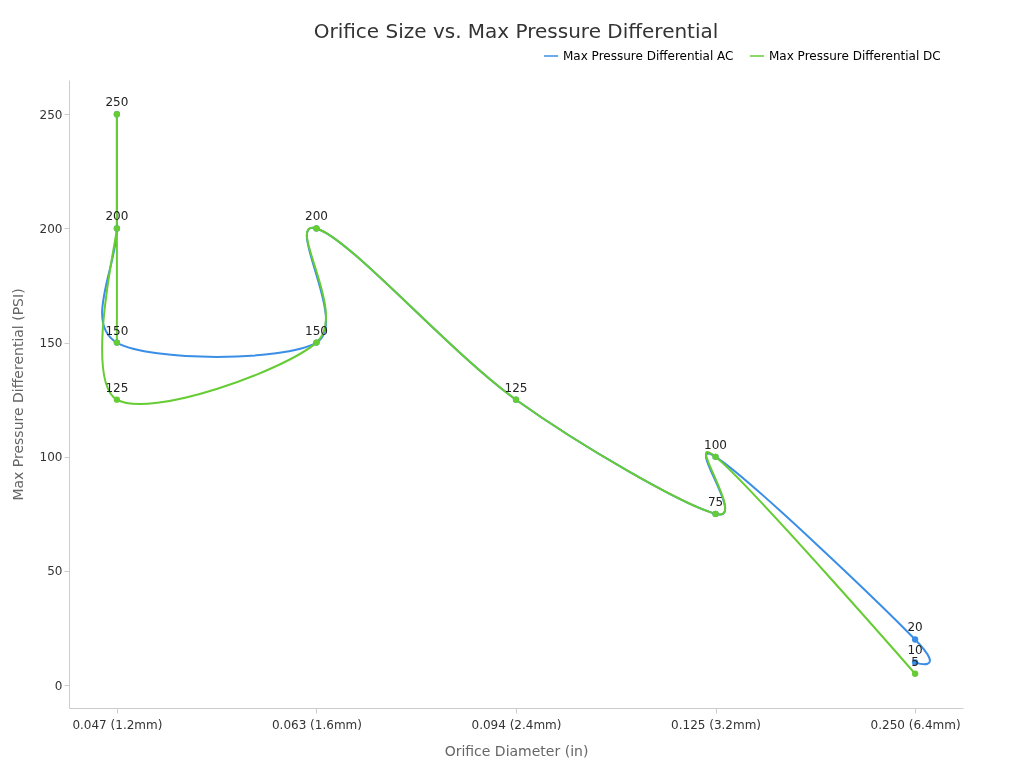 This screenshot has height=768, width=1024. I want to click on data-label: 200, so click(316, 216).